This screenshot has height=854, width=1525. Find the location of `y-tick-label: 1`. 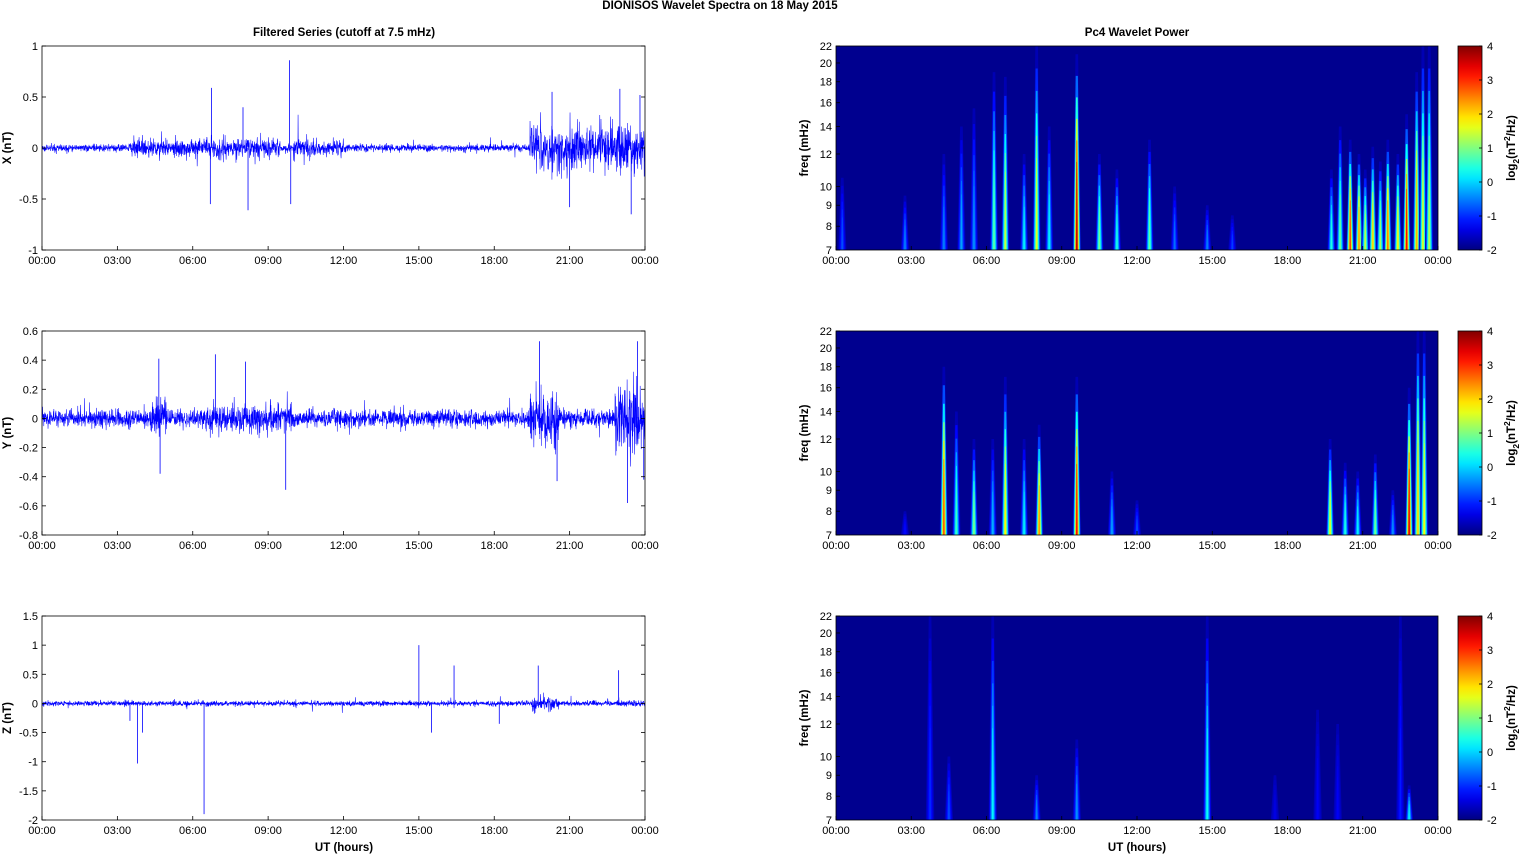

y-tick-label: 1 is located at coordinates (35, 47).